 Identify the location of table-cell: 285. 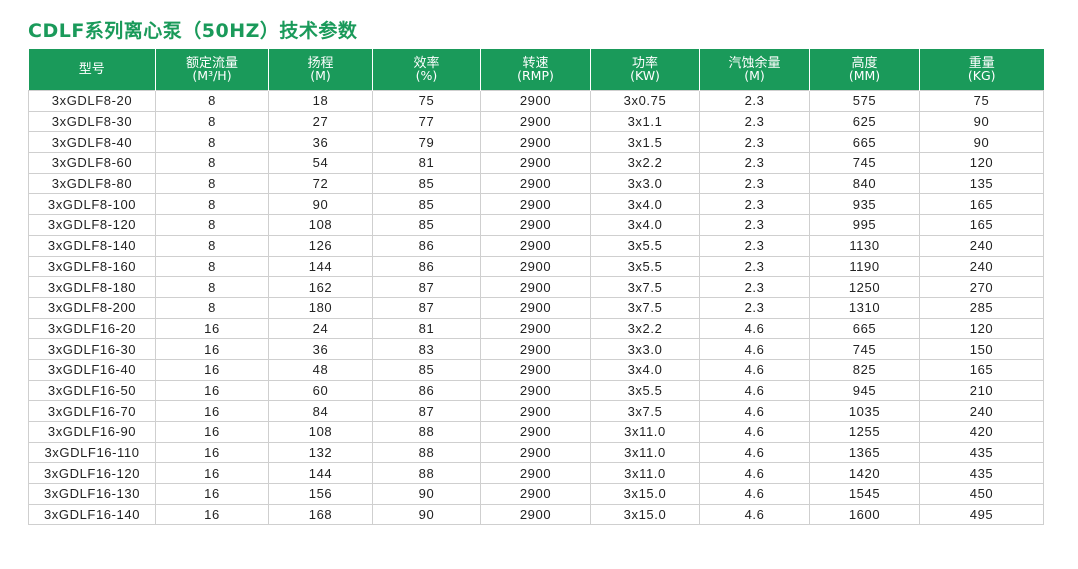
(981, 307).